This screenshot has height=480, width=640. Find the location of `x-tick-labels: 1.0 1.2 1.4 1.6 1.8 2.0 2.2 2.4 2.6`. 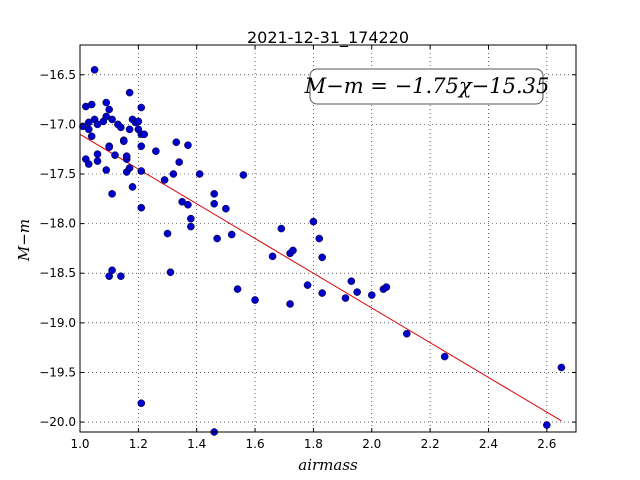

x-tick-labels: 1.0 1.2 1.4 1.6 1.8 2.0 2.2 2.4 2.6 is located at coordinates (313, 444).